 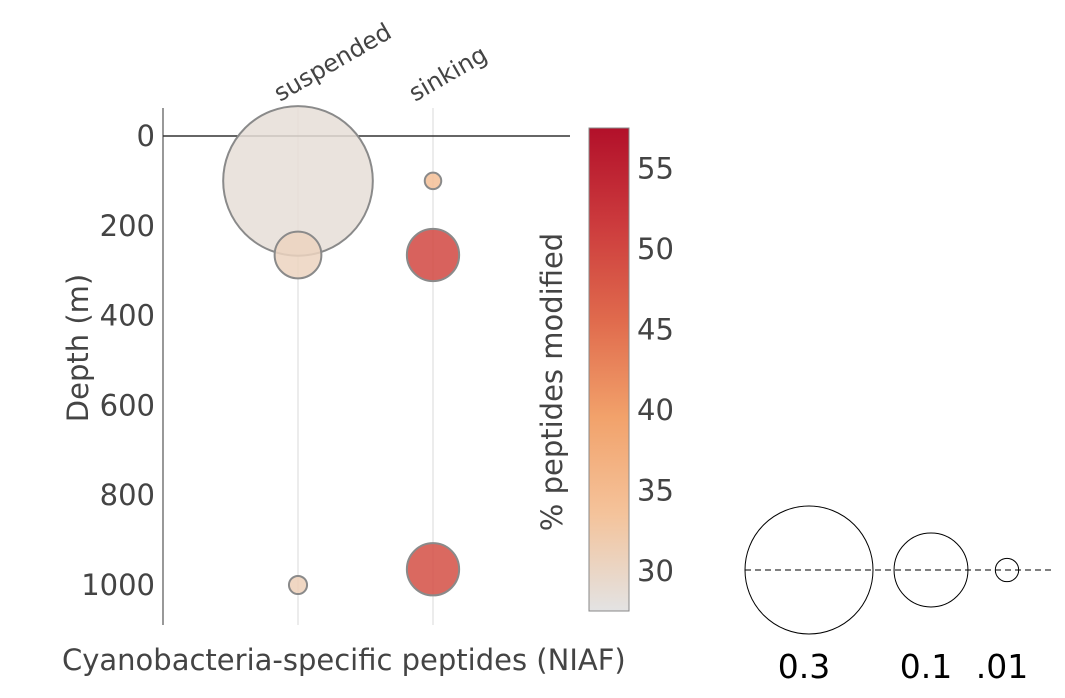 I want to click on size-legend-label: 0.1, so click(x=926, y=666).